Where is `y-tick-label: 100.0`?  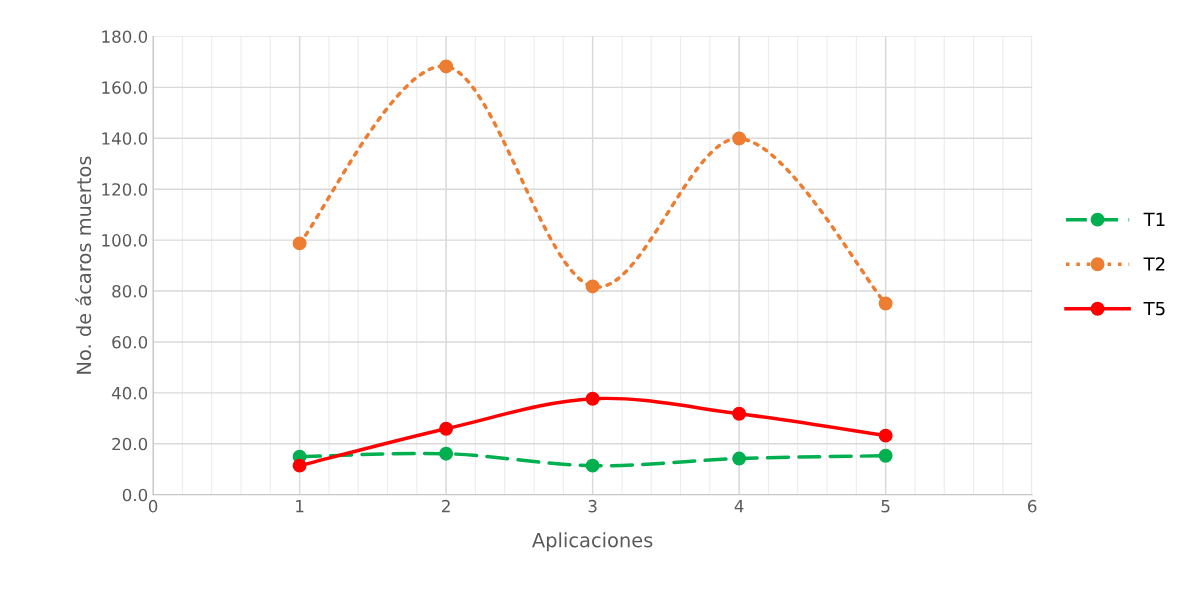
y-tick-label: 100.0 is located at coordinates (125, 240).